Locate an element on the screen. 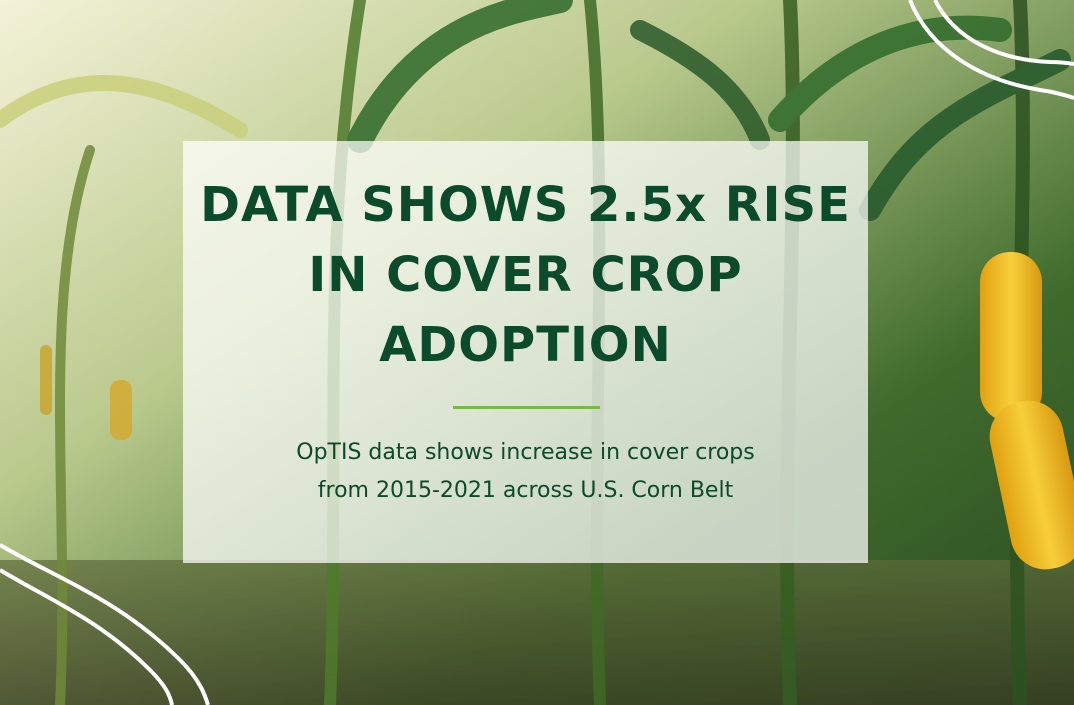 The image size is (1074, 705). subtitle-line: OpTIS data shows increase in cover crops is located at coordinates (525, 452).